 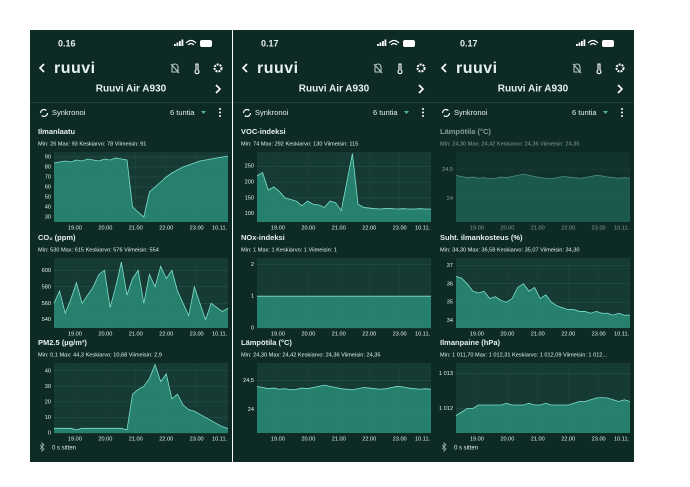 I want to click on chart-title: Ilmanlaatu, so click(x=57, y=131).